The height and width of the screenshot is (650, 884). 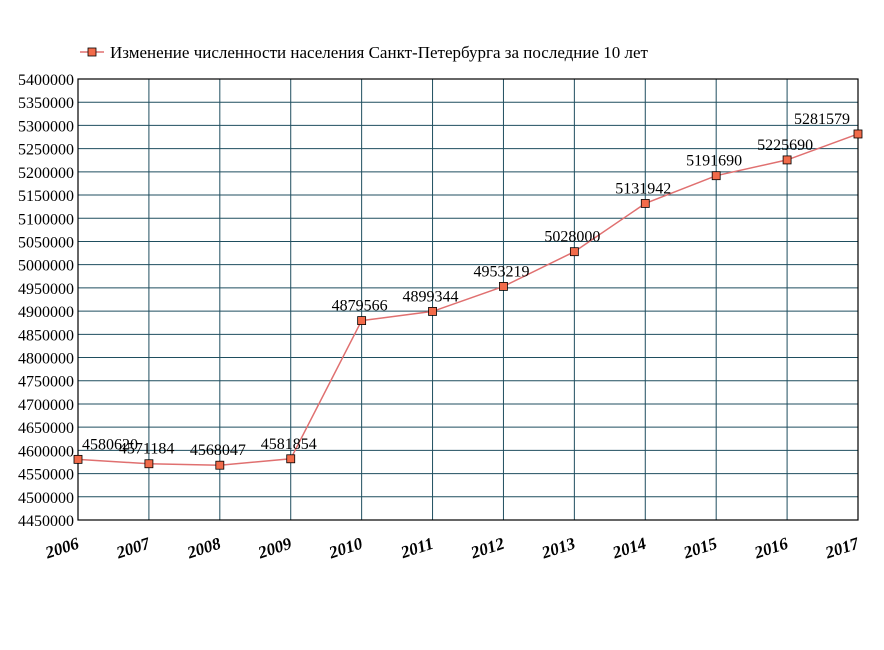 What do you see at coordinates (46, 521) in the screenshot?
I see `y-tick-label: 4450000` at bounding box center [46, 521].